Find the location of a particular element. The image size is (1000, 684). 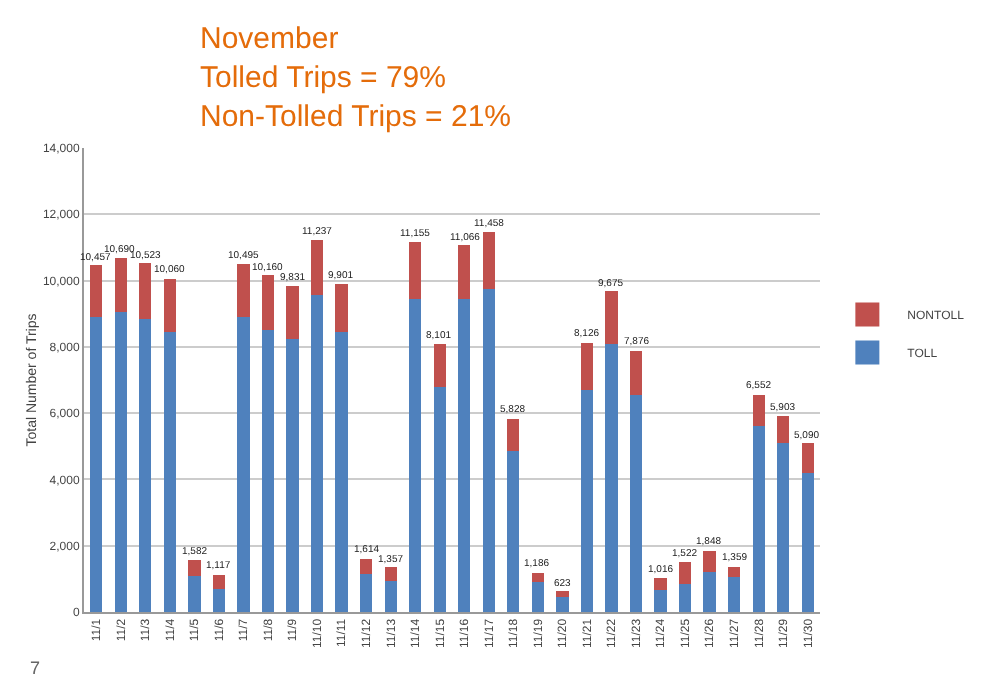

text: 7 is located at coordinates (35, 668).